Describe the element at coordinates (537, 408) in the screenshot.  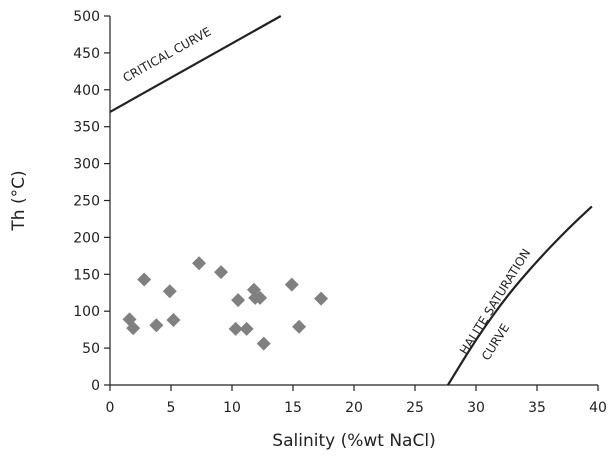
I see `x-tick-label: 35` at that location.